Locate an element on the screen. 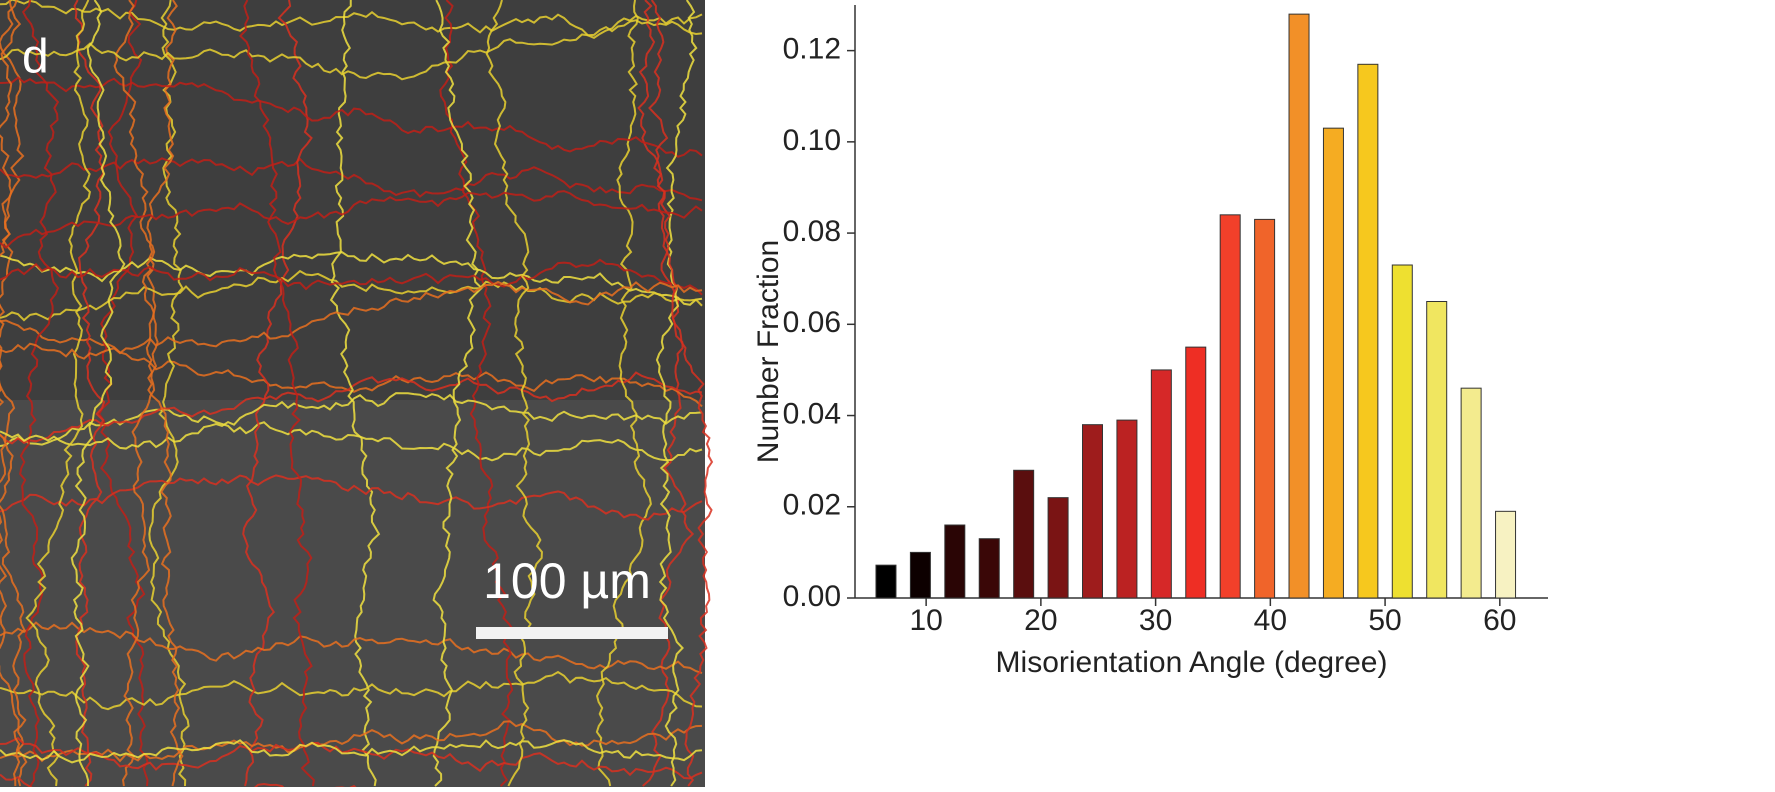 The image size is (1775, 792). y-tick-label: 0.10 is located at coordinates (812, 140).